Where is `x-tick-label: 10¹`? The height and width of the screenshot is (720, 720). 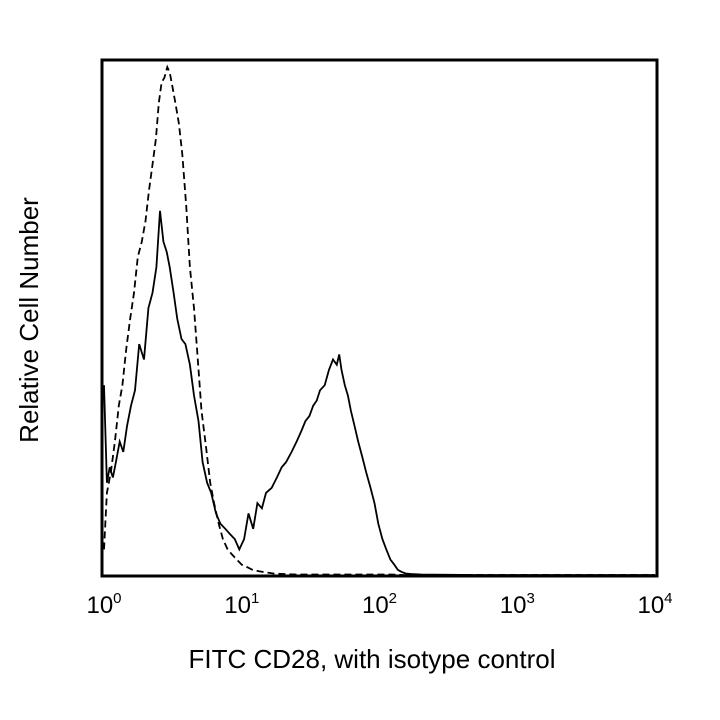
x-tick-label: 10¹ is located at coordinates (241, 604).